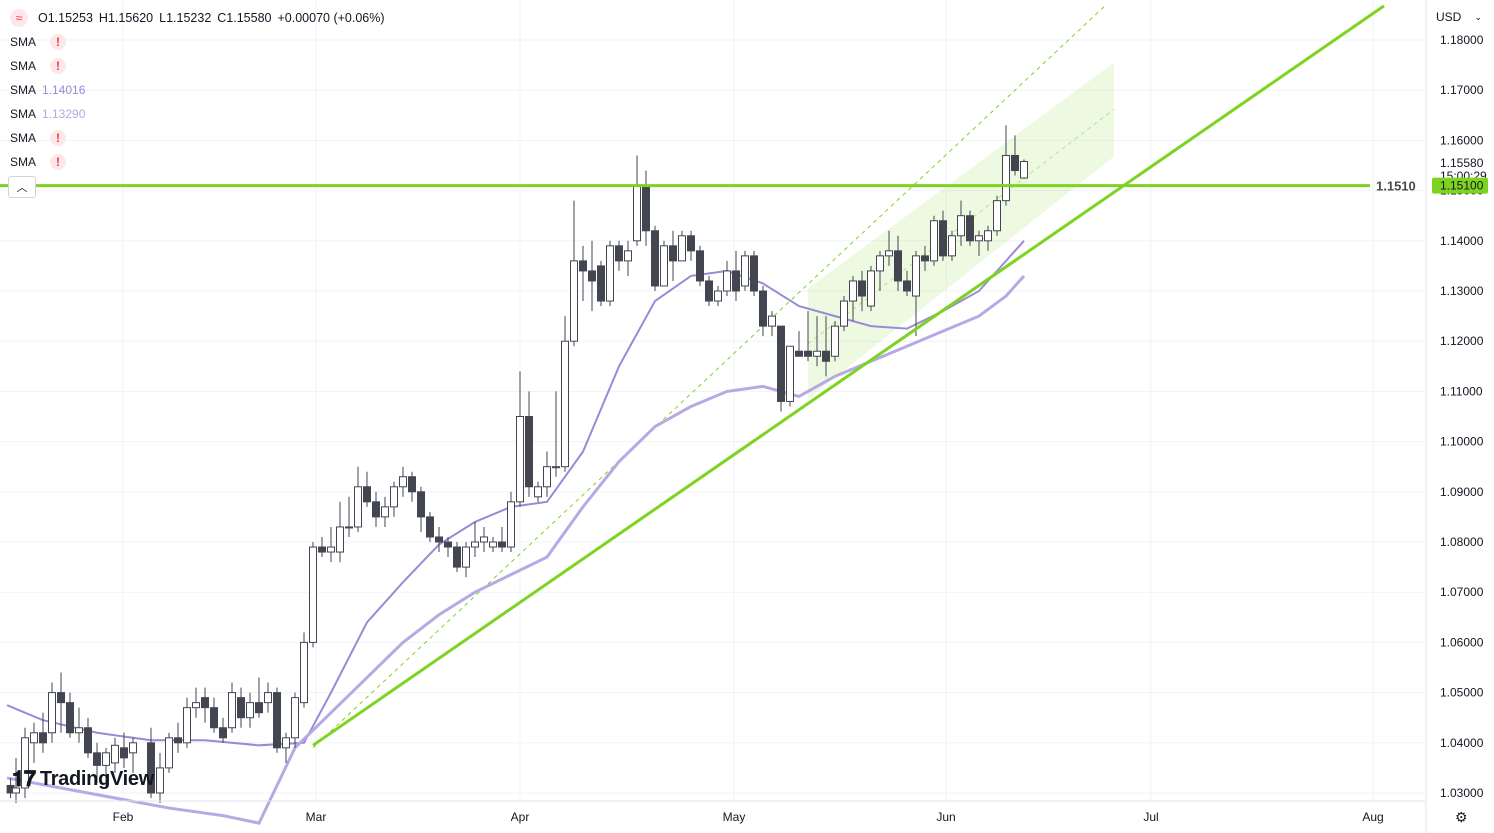 The width and height of the screenshot is (1494, 833). I want to click on settings-gear-icon: ⚙, so click(1461, 817).